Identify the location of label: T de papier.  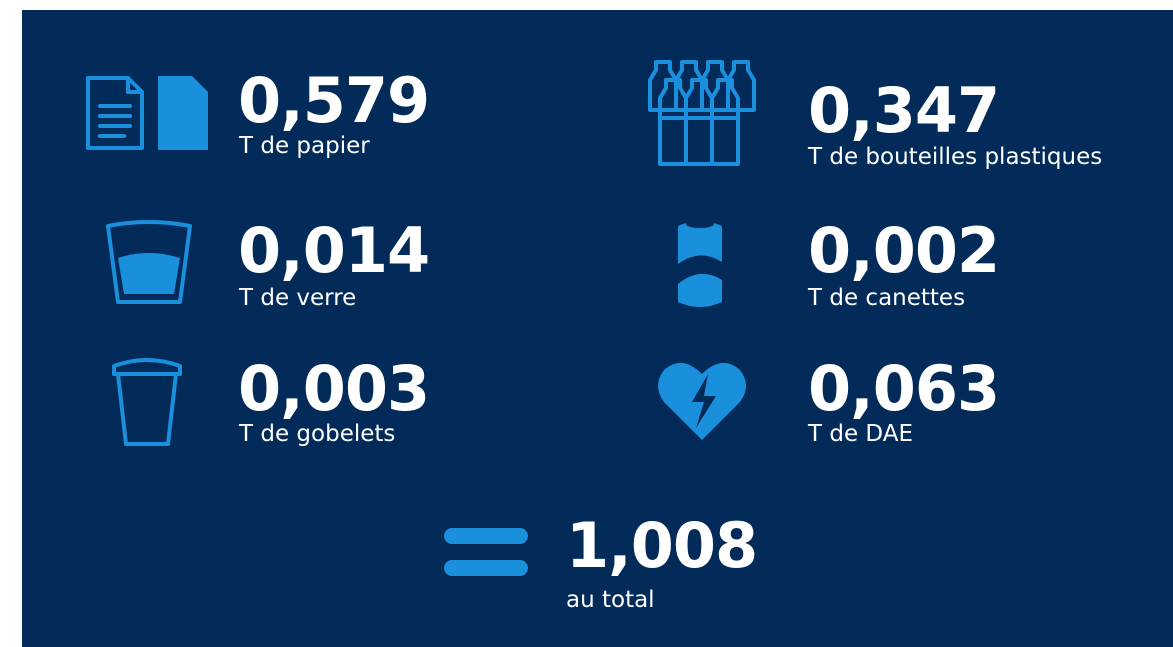
(304, 146).